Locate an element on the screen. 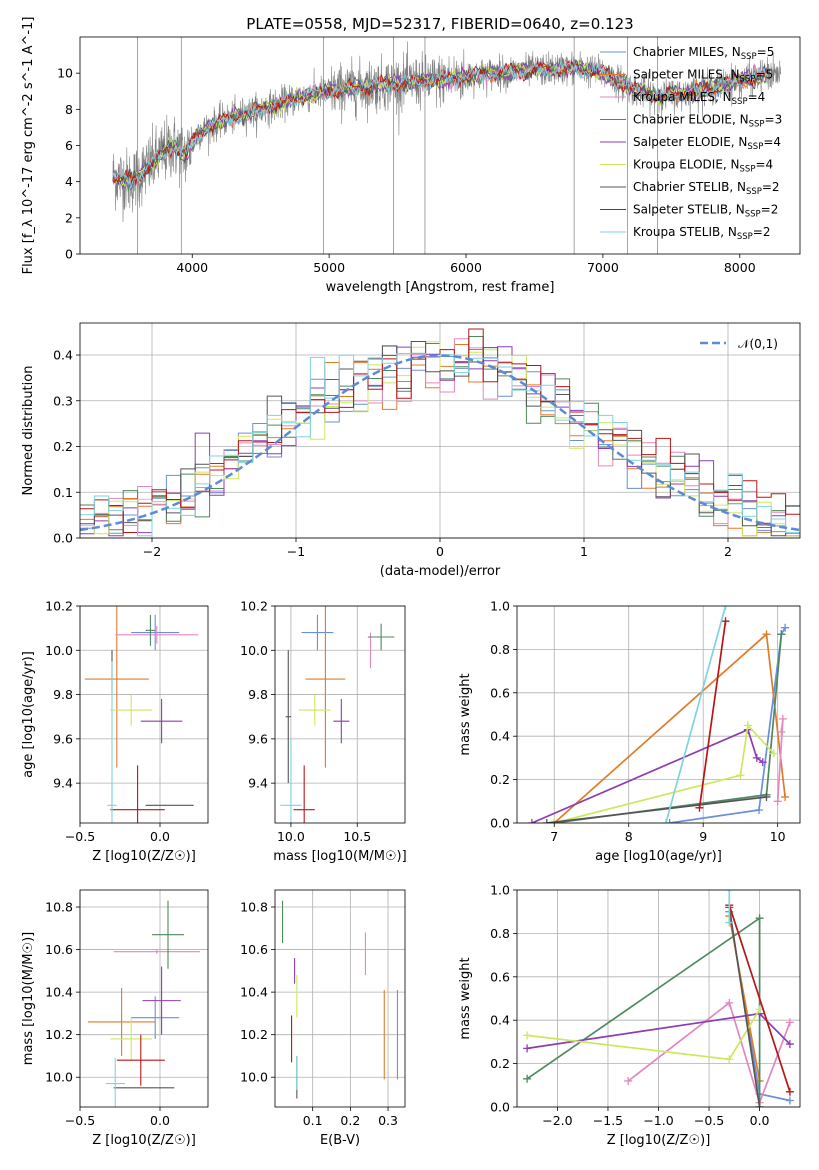 This screenshot has height=1170, width=819. mass-vs-Z-axes: −0.5 0.0 10.0 10.2 10.4 10.6 10.8 is located at coordinates (126, 1009).